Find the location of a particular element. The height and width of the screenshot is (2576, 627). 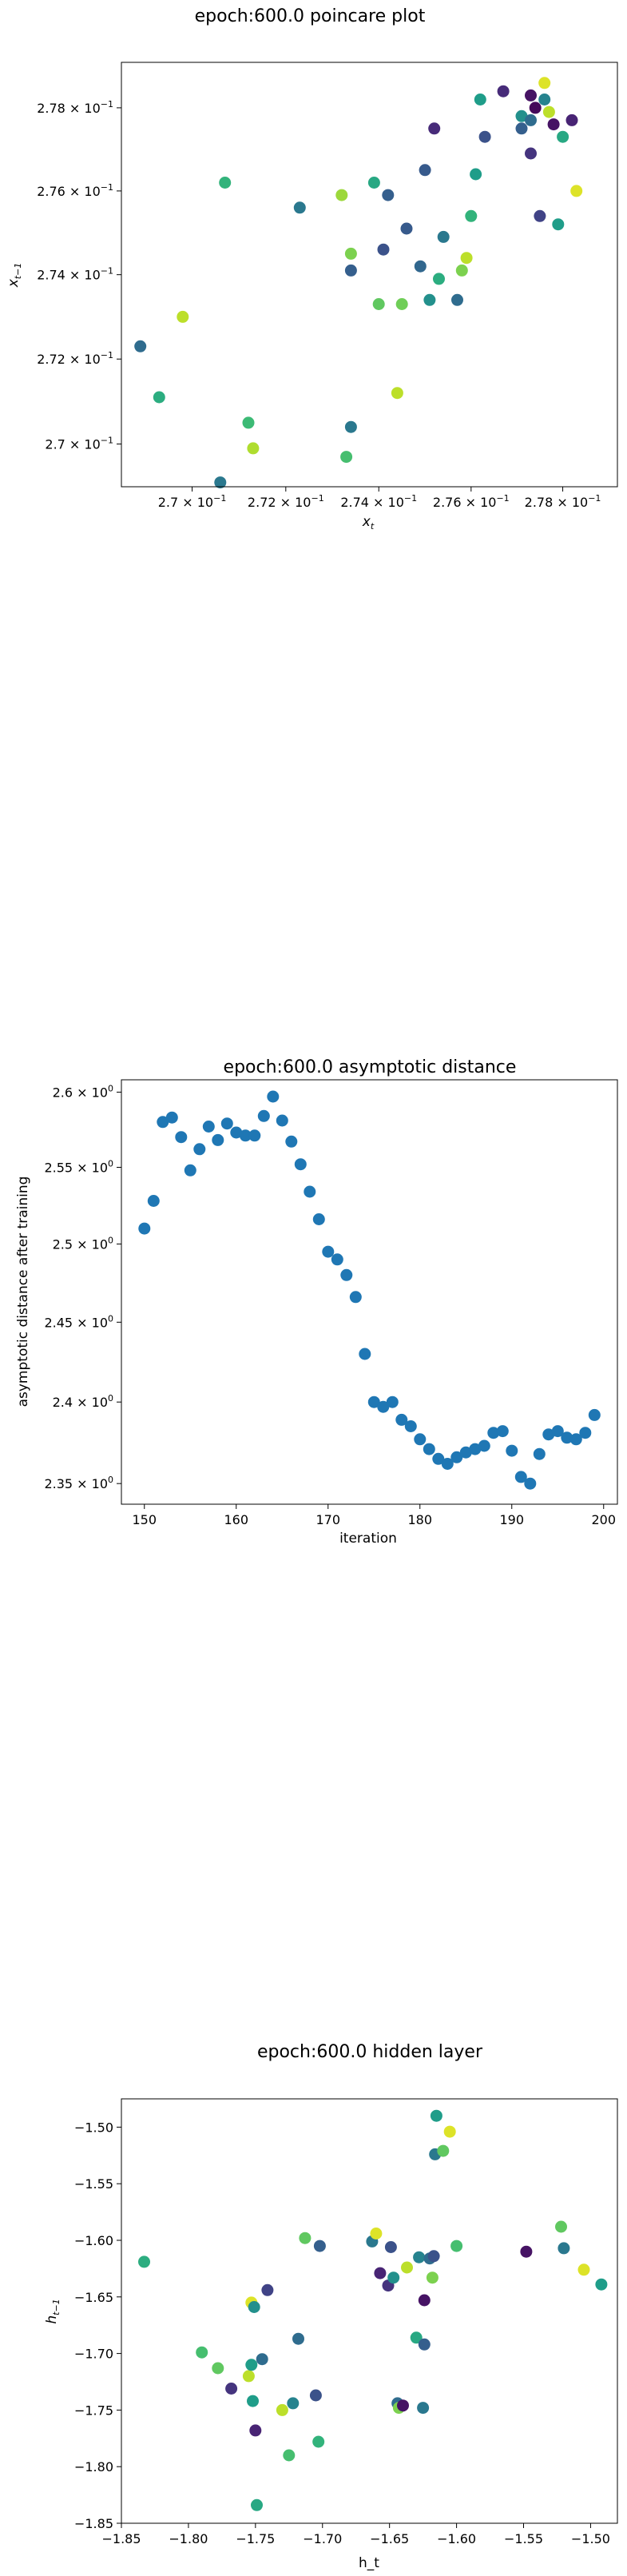

x-tick: 2.76 × 10⁻¹ is located at coordinates (471, 498).